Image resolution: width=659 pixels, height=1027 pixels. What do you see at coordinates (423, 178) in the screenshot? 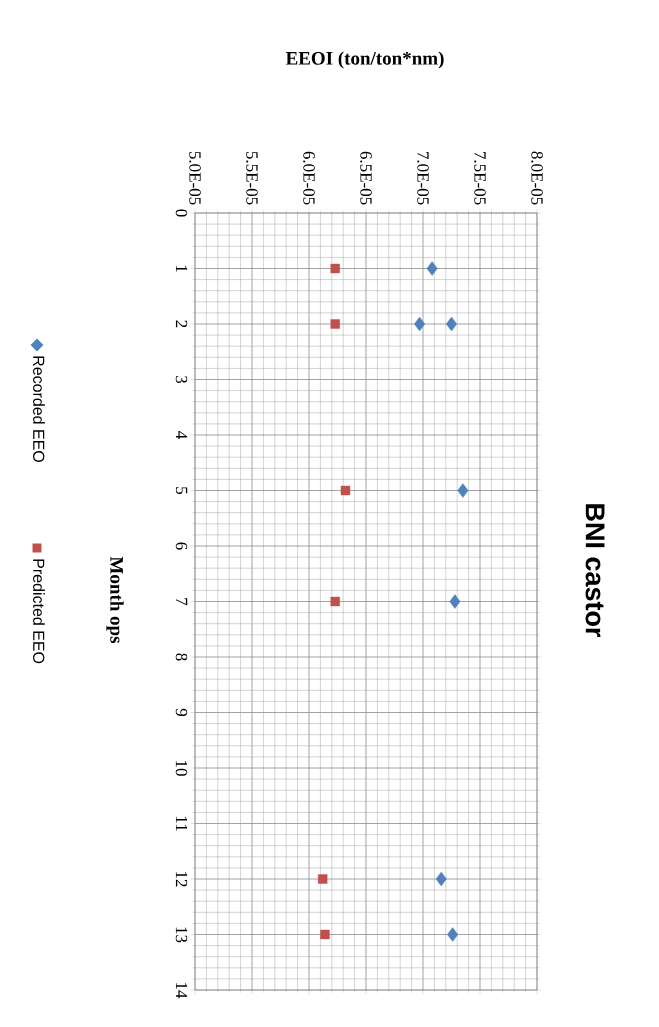
I see `x-tick-label: 7.0E-05` at bounding box center [423, 178].